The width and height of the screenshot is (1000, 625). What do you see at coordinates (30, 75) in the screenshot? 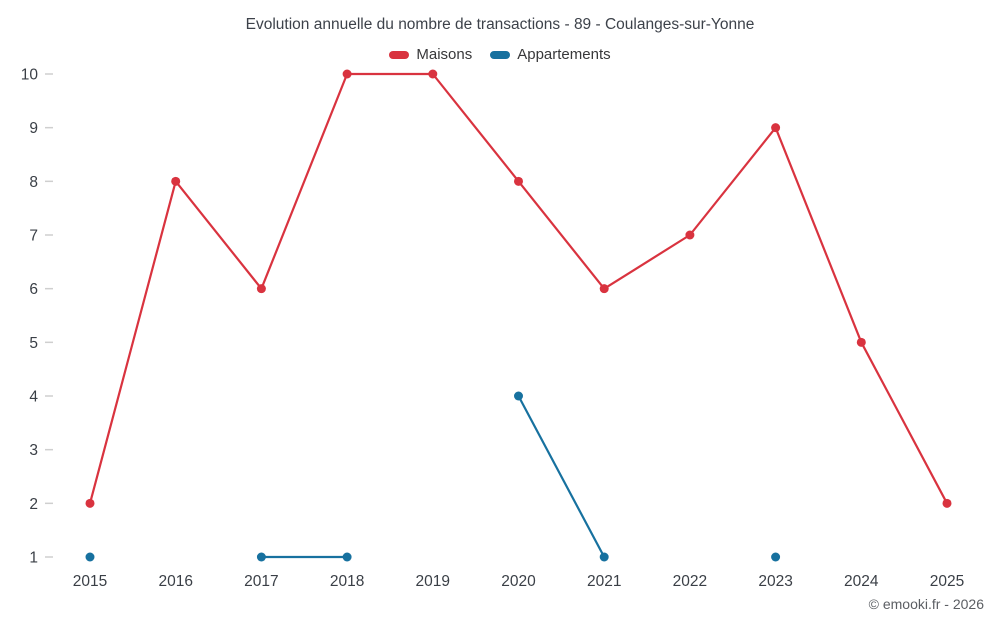
I see `y-axis-tick-label: 10` at bounding box center [30, 75].